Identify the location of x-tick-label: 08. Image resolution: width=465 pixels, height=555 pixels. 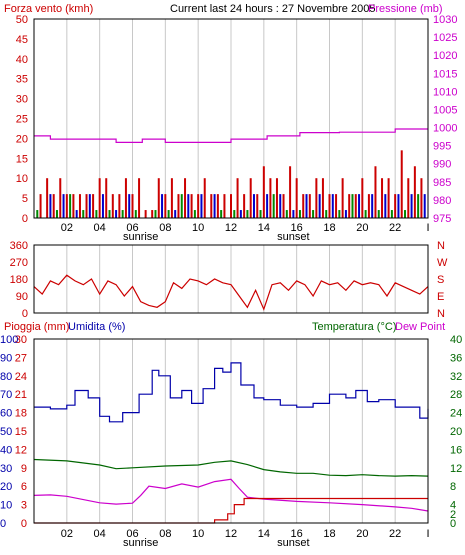
(165, 228).